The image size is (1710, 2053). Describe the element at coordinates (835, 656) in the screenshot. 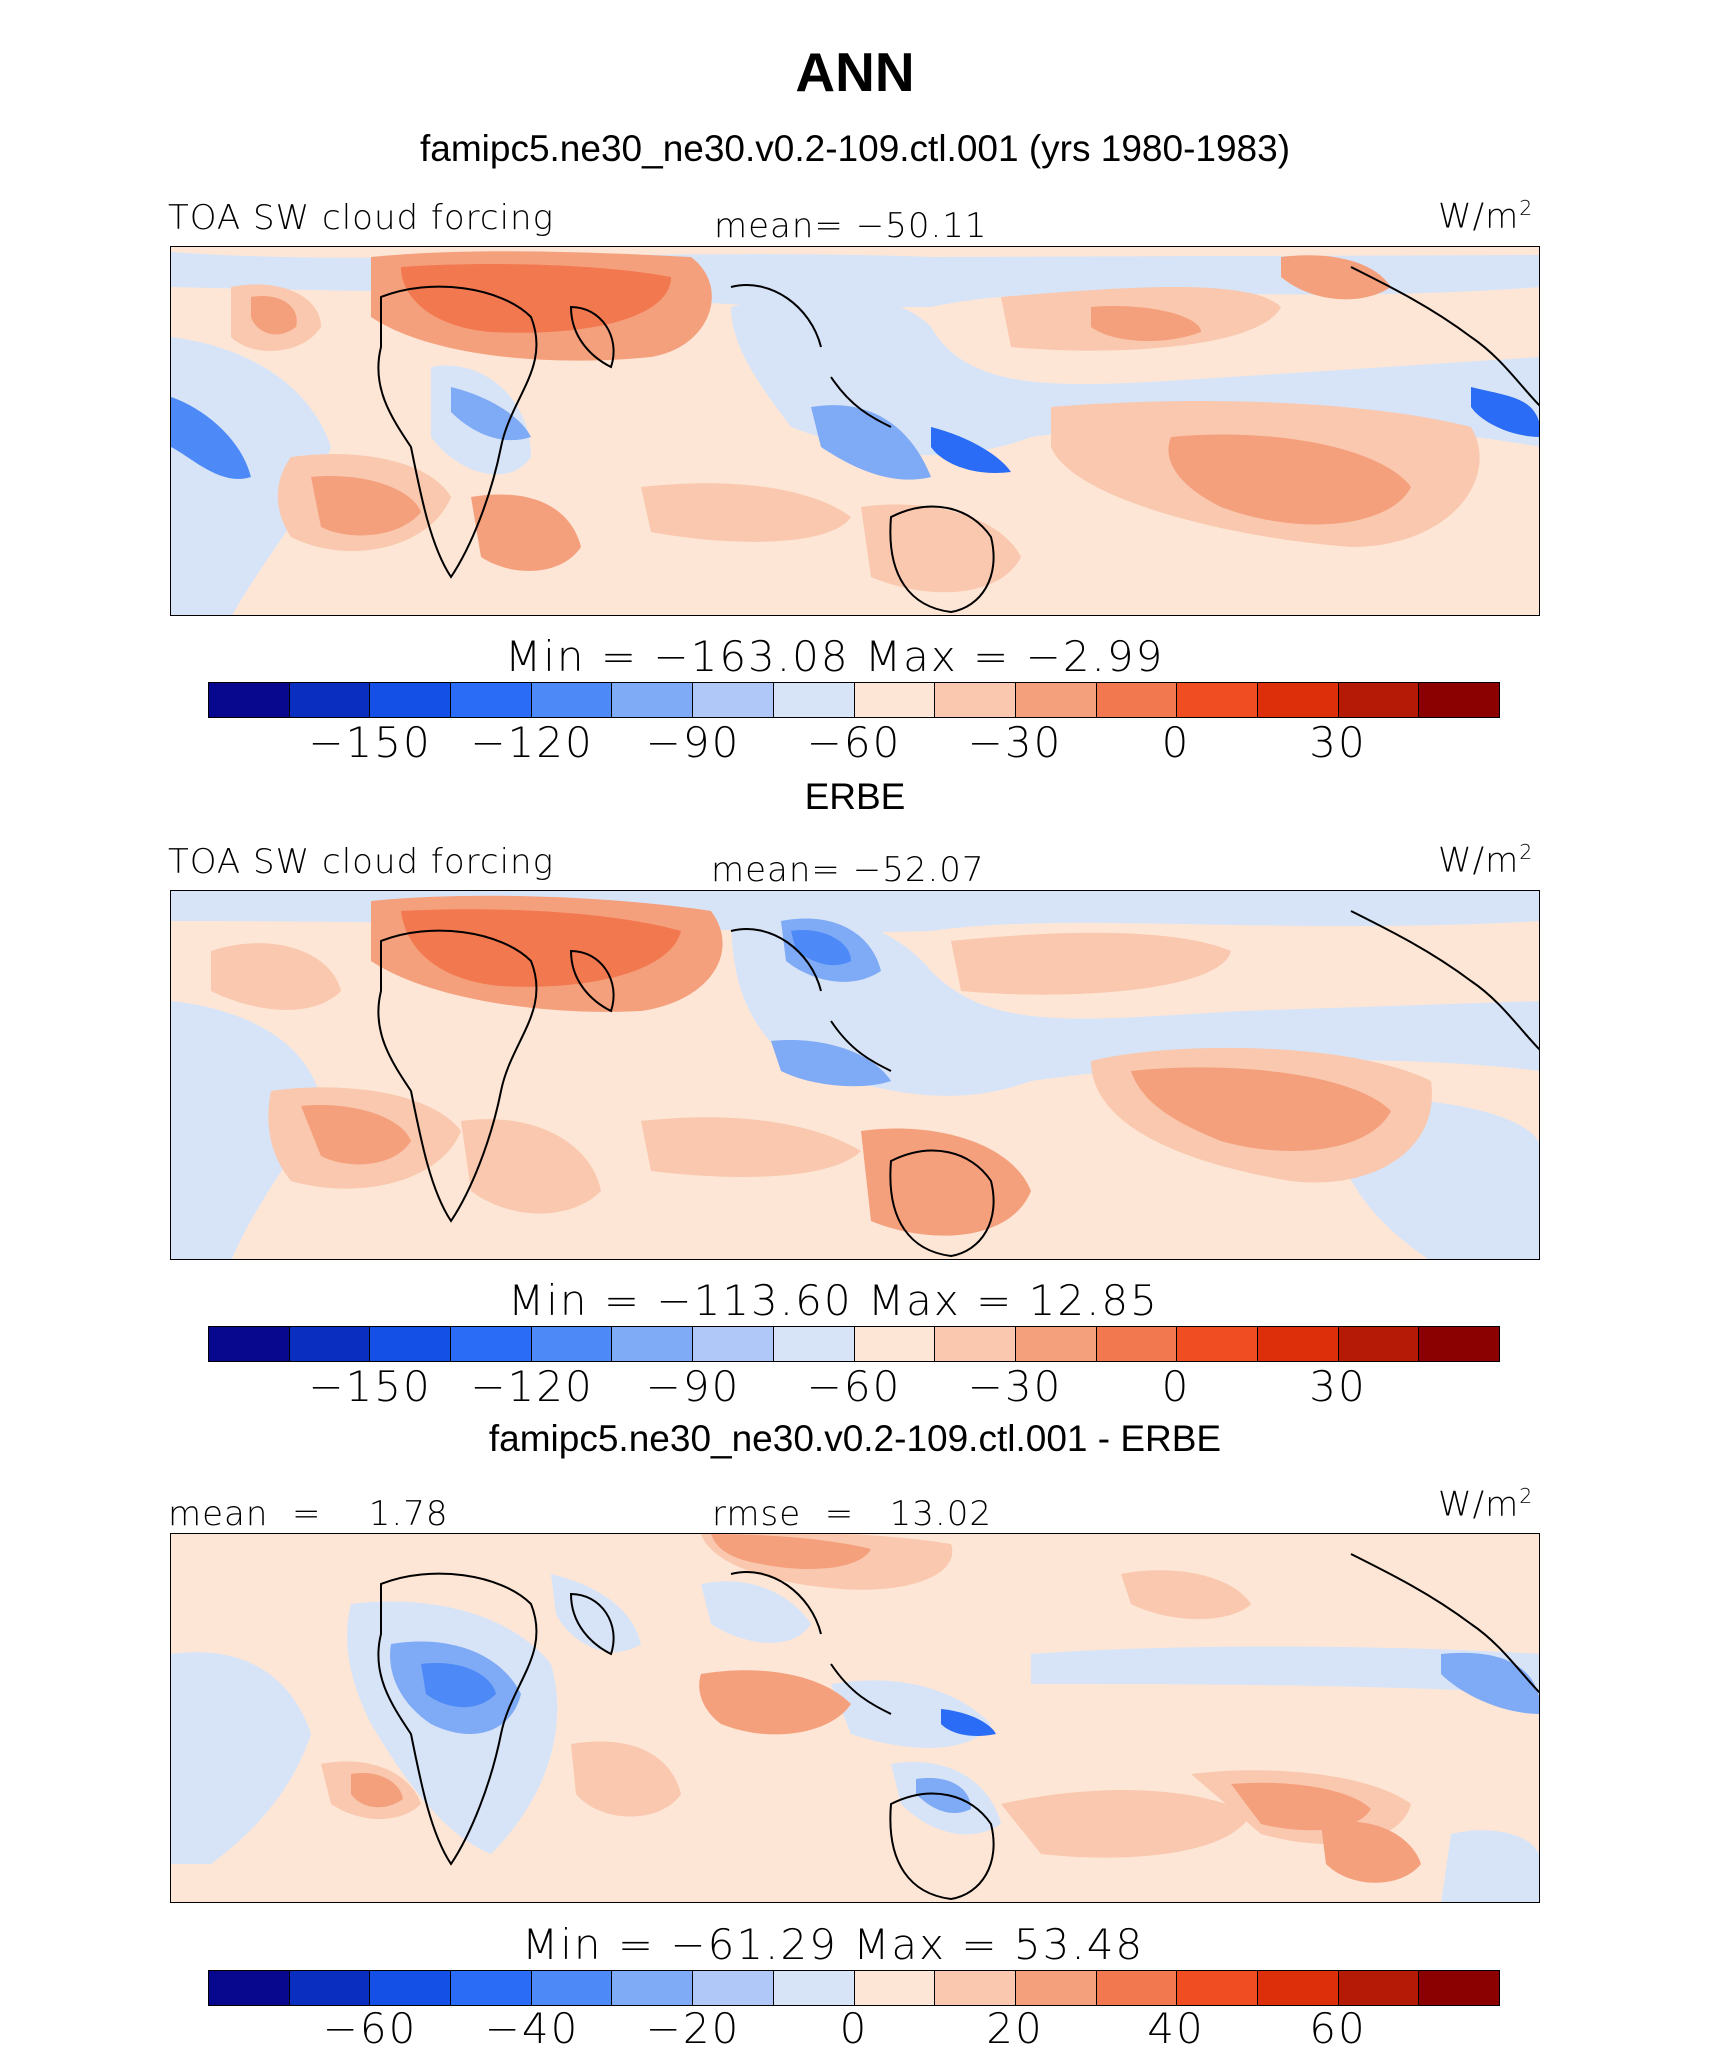

I see `panel-1-stats: Min = −163.08 Max = −2.99` at that location.